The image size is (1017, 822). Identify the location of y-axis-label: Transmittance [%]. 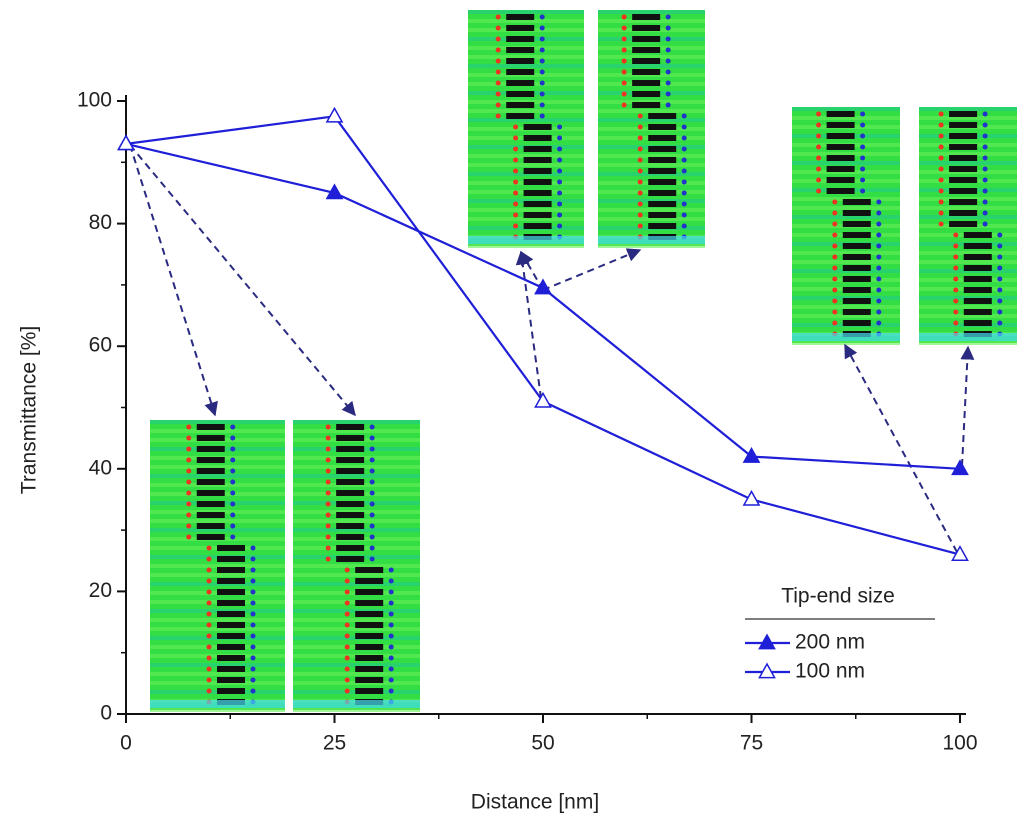
(29, 410).